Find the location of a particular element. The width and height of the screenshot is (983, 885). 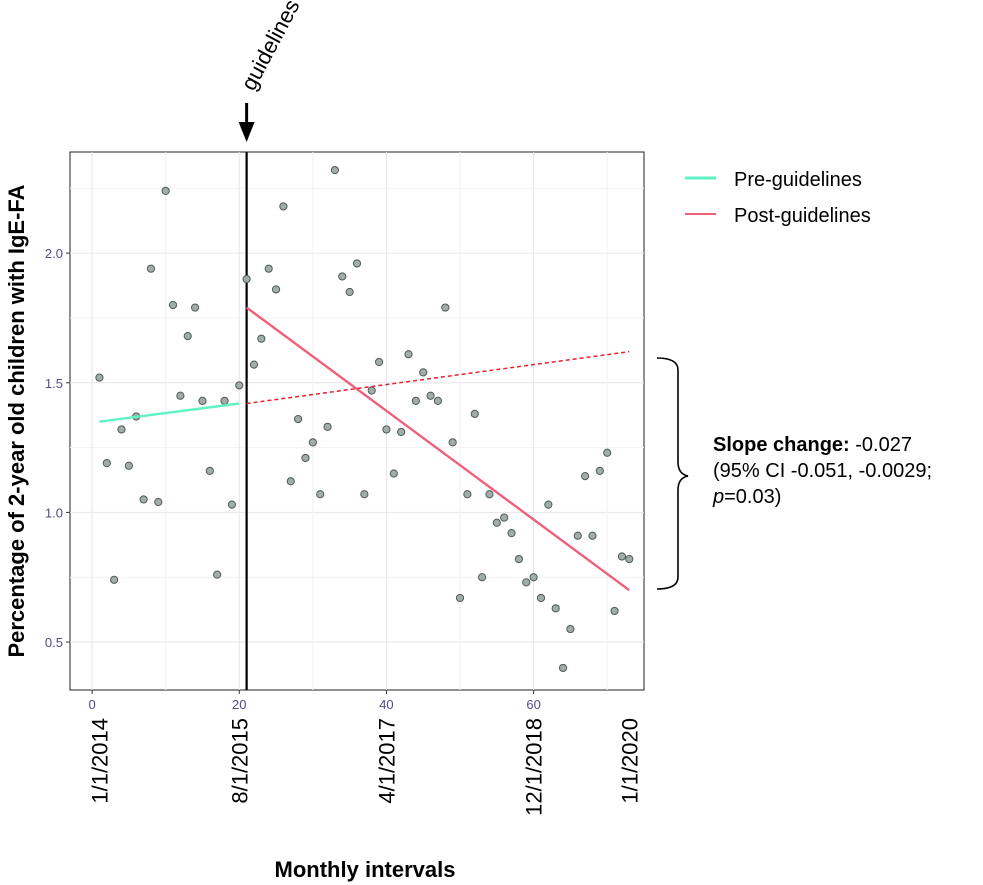

post-guidelines-line is located at coordinates (437, 449).